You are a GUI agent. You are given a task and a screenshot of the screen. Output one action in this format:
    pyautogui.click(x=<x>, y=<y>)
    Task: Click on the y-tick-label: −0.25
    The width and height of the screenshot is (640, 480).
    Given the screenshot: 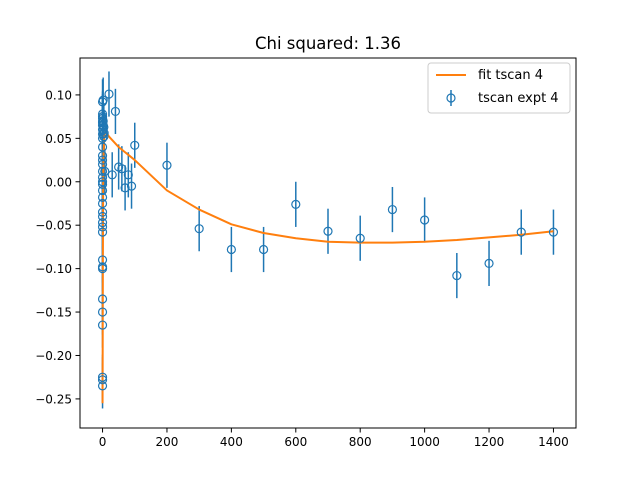 What is the action you would take?
    pyautogui.click(x=53, y=399)
    